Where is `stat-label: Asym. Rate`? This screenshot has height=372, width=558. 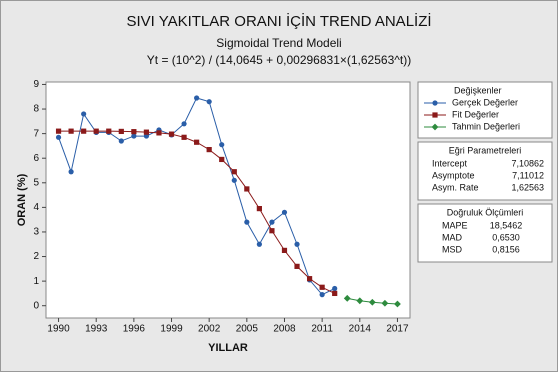 stat-label: Asym. Rate is located at coordinates (455, 187).